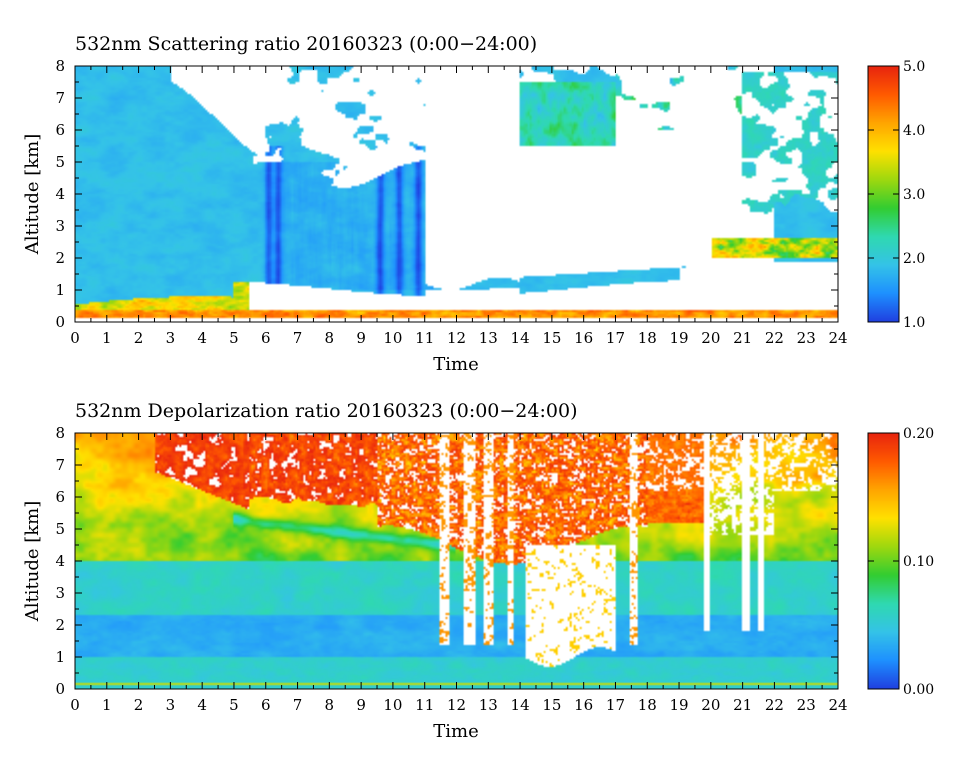 Image resolution: width=960 pixels, height=770 pixels. I want to click on colorbar-tick-label: 5.0, so click(914, 67).